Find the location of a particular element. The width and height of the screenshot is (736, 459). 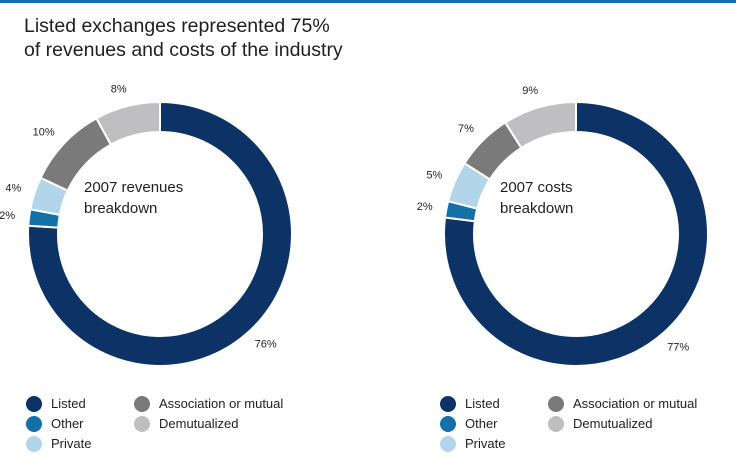

slice-label-private: 5% is located at coordinates (434, 175).